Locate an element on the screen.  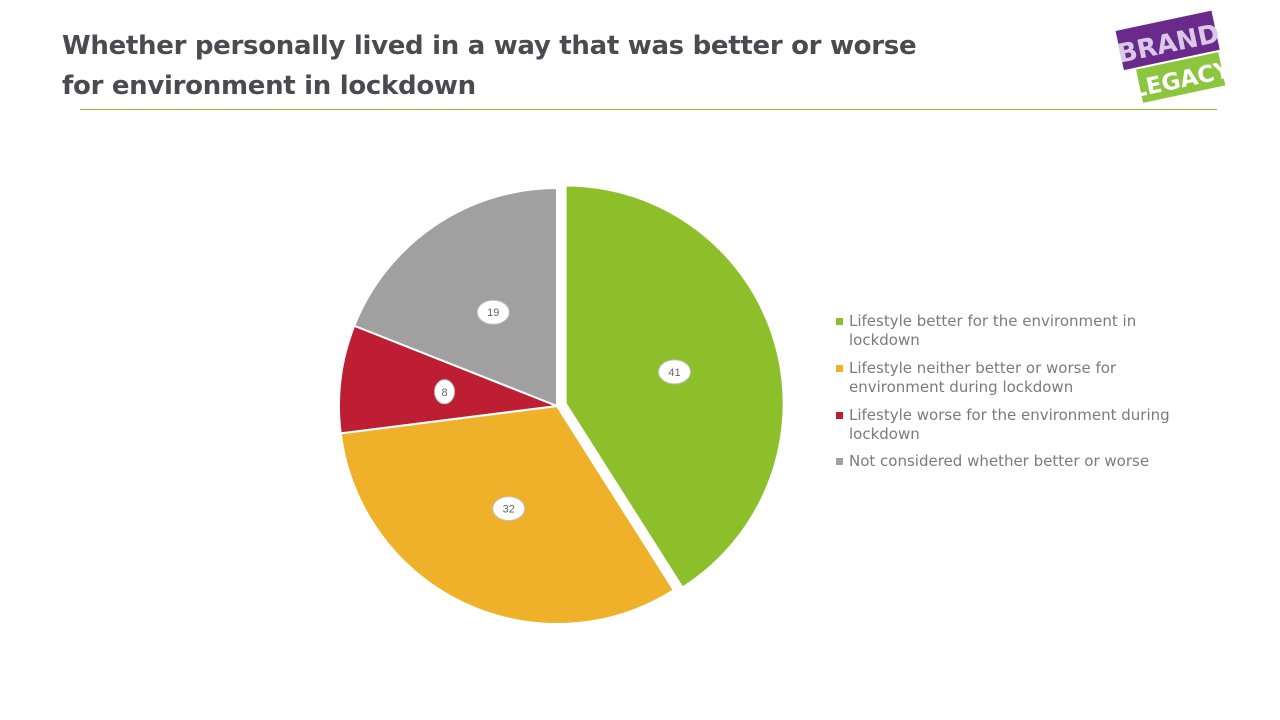
data-label-value: 19 is located at coordinates (493, 313).